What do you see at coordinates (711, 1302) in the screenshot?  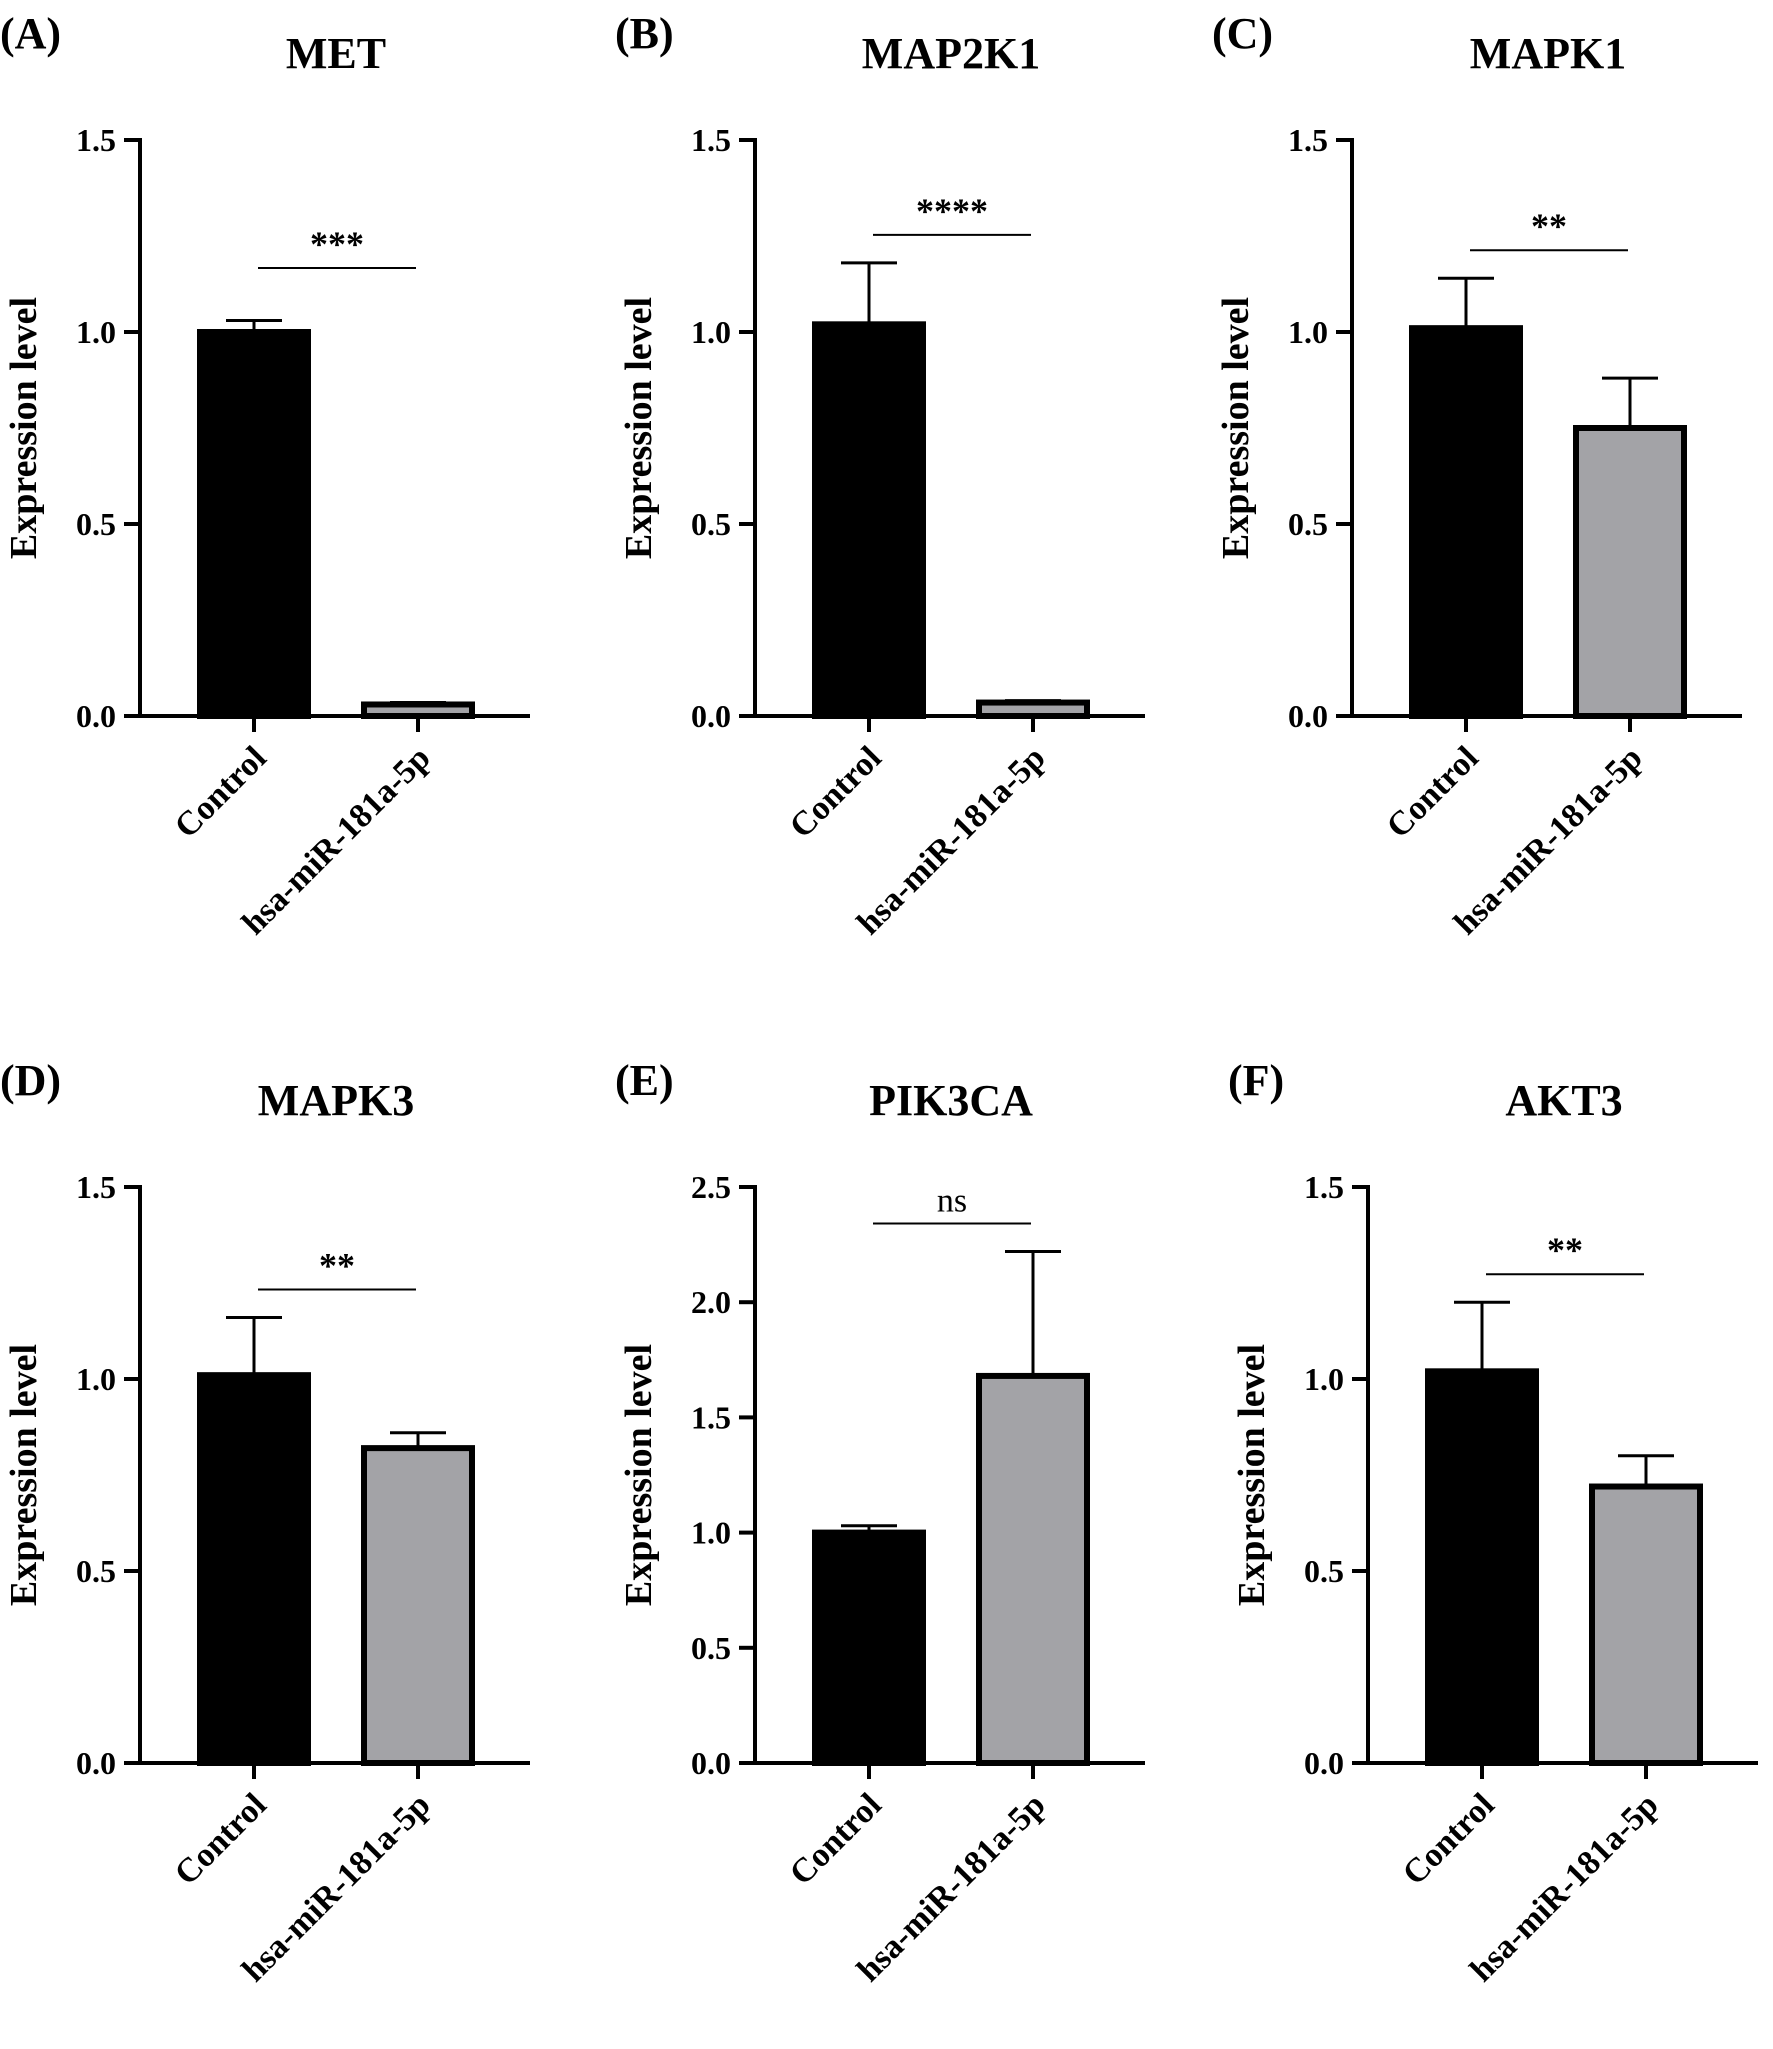 I see `y-tick-label: 2.0` at bounding box center [711, 1302].